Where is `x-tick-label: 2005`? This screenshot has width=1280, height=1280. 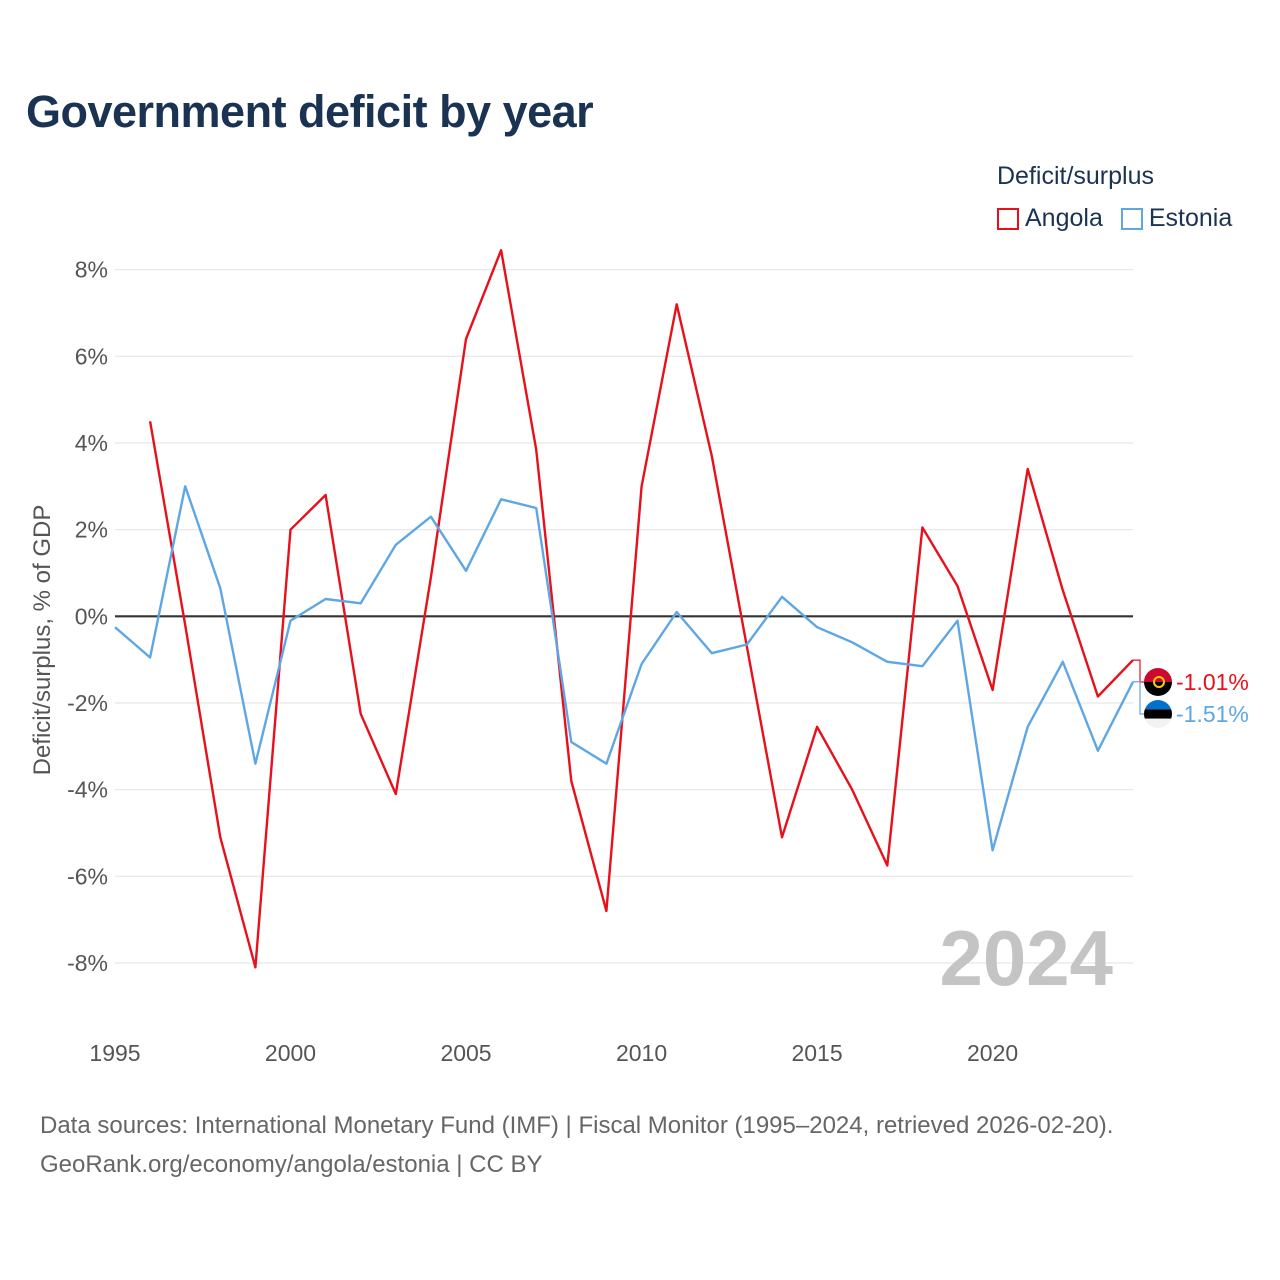 x-tick-label: 2005 is located at coordinates (465, 1053).